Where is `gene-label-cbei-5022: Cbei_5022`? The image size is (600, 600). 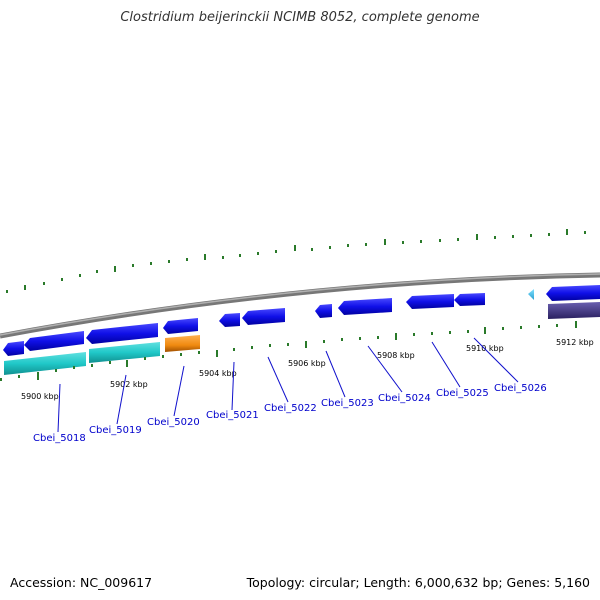 gene-label-cbei-5022: Cbei_5022 is located at coordinates (290, 408).